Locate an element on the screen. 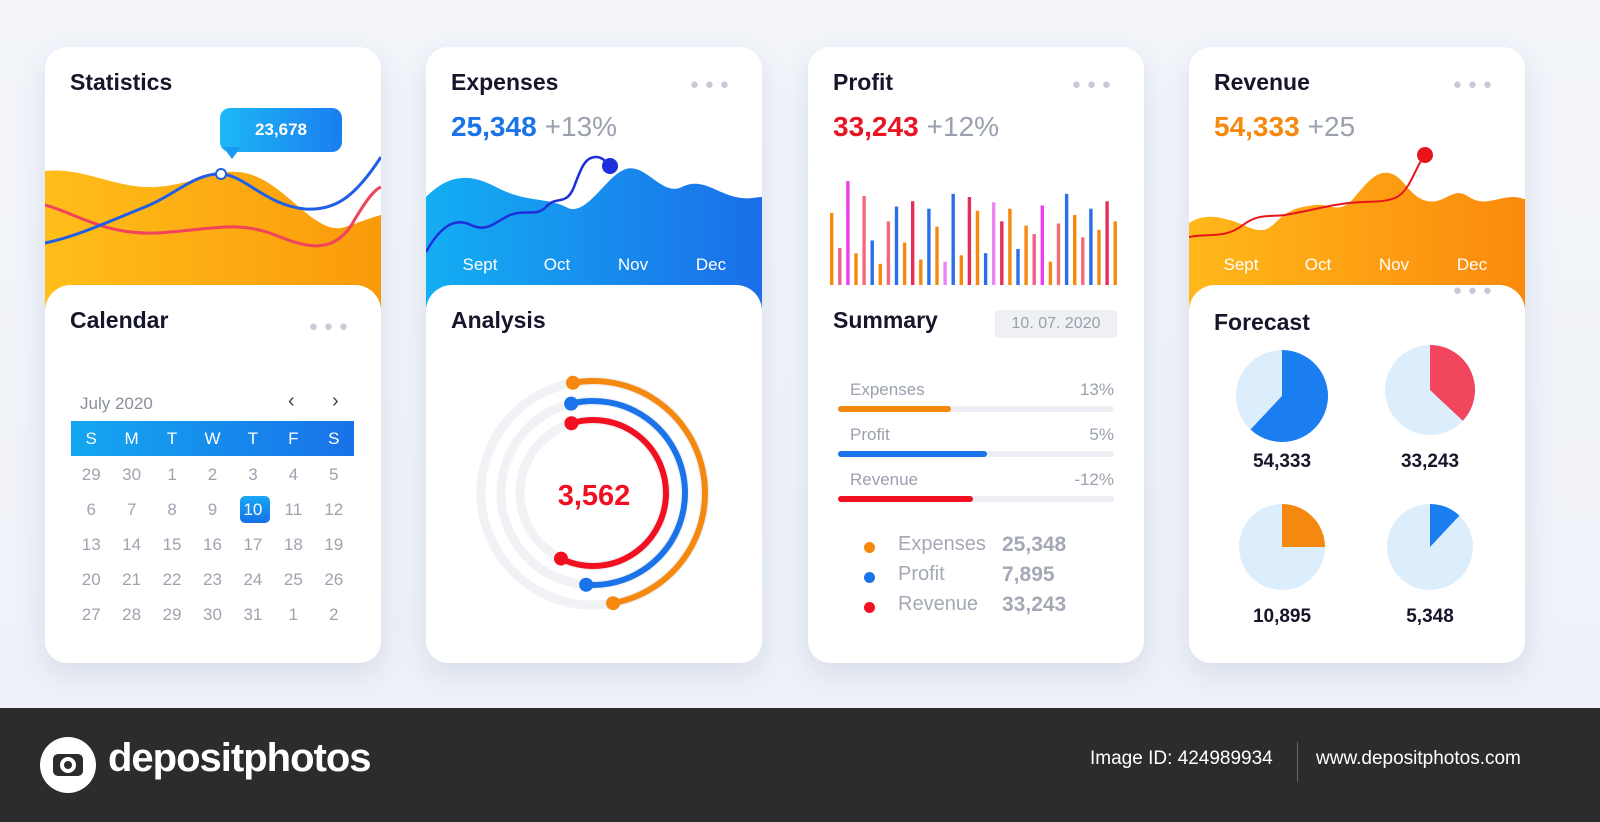 This screenshot has width=1600, height=822. legend-value: 33,243 is located at coordinates (1034, 604).